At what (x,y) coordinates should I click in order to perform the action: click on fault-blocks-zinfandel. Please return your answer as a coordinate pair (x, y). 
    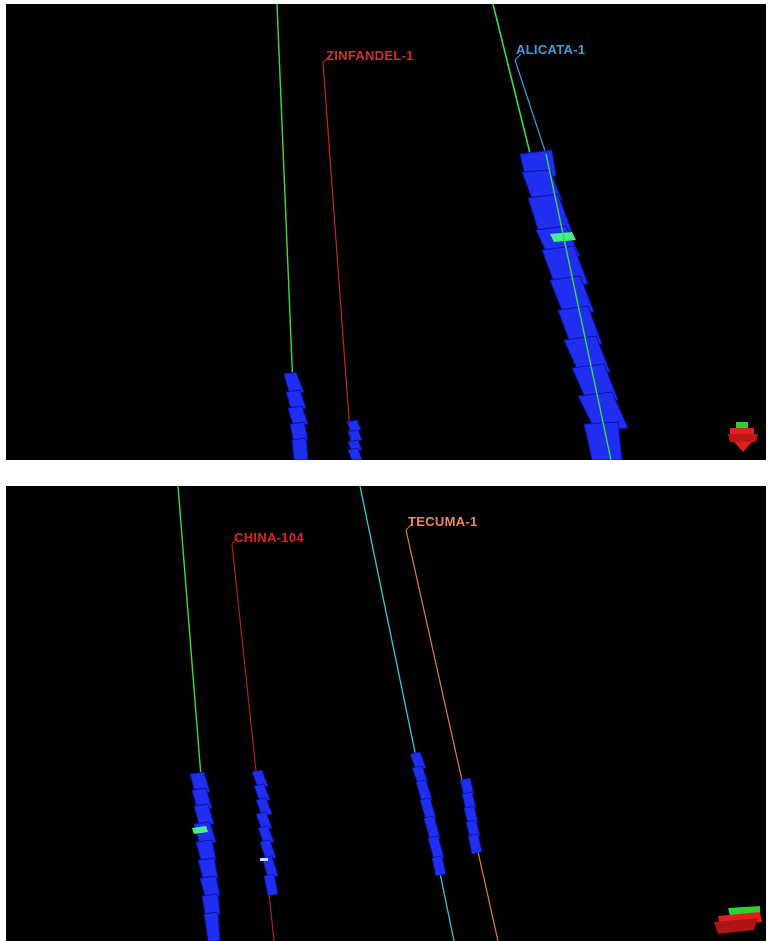
    Looking at the image, I should click on (354, 439).